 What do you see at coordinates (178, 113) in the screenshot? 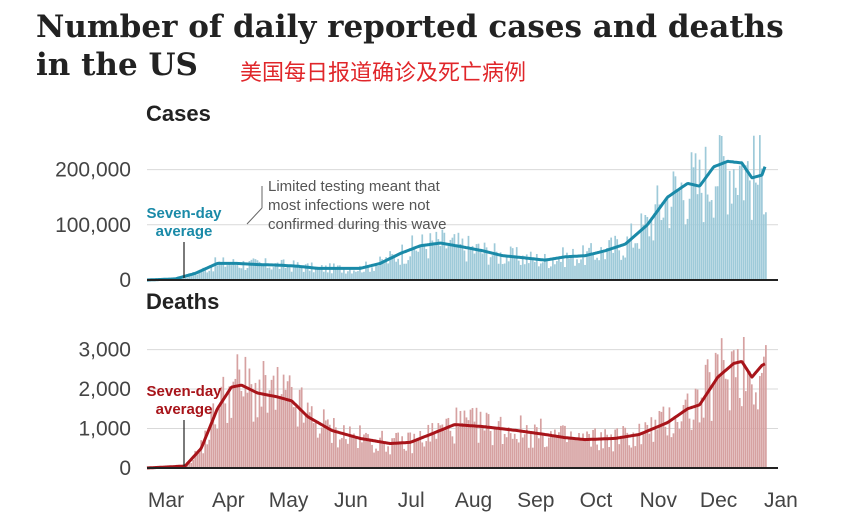
I see `cases-panel-title: Cases` at bounding box center [178, 113].